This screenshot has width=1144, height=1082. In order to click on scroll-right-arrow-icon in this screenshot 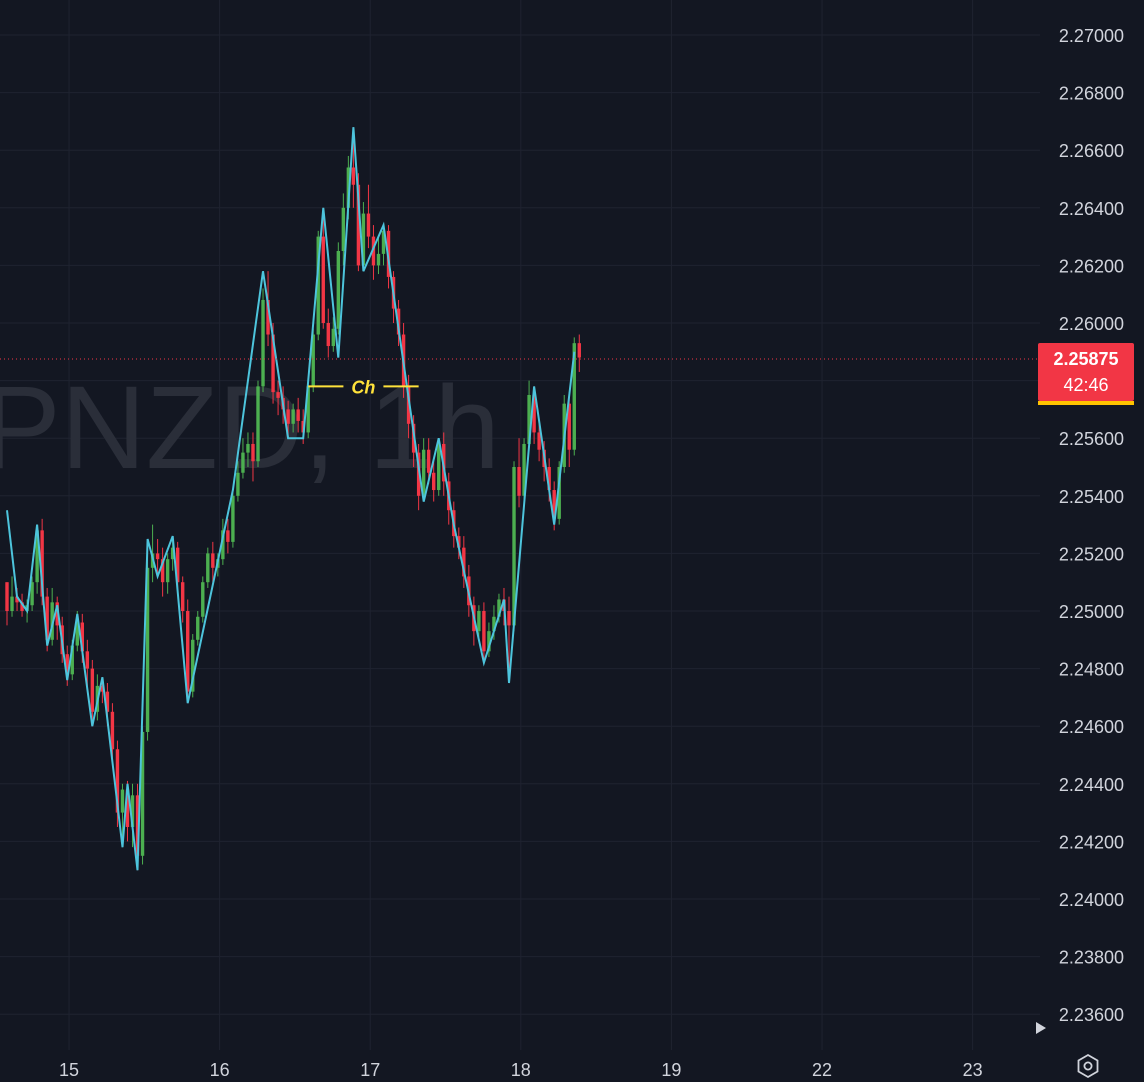, I will do `click(1041, 1028)`.